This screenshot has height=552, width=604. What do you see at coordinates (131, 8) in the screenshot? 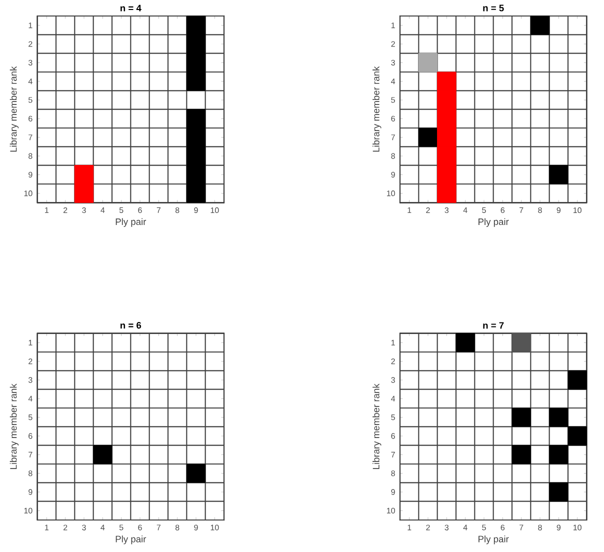
I see `chart-title: n = 4` at bounding box center [131, 8].